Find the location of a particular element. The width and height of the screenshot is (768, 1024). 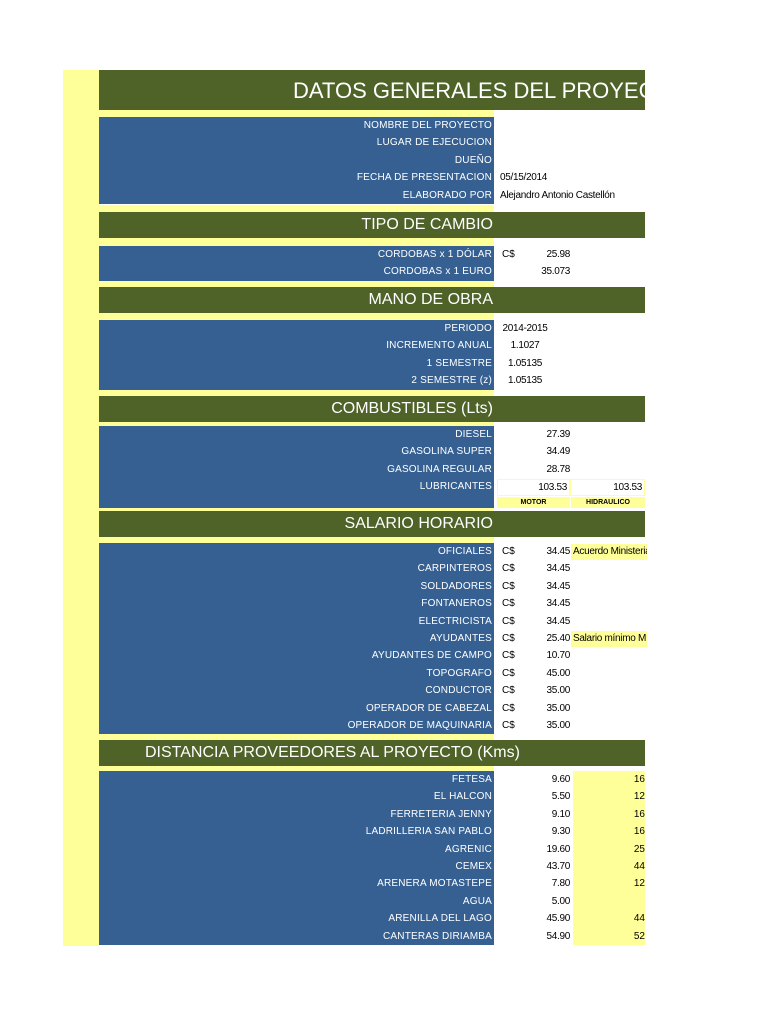

row-label: FERRETERIA JENNY is located at coordinates (441, 814).